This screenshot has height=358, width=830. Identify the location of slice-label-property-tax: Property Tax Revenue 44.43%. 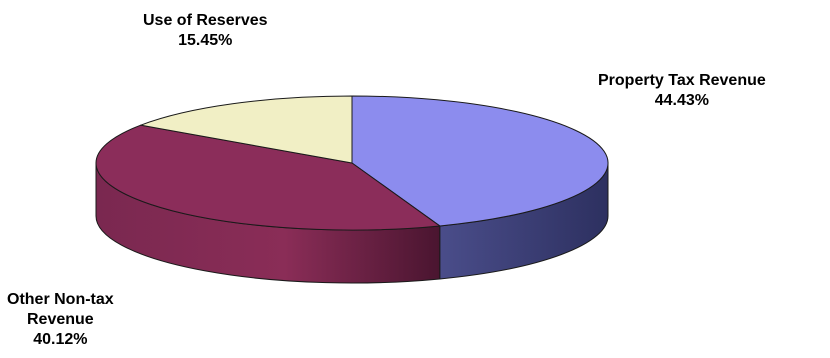
(682, 91).